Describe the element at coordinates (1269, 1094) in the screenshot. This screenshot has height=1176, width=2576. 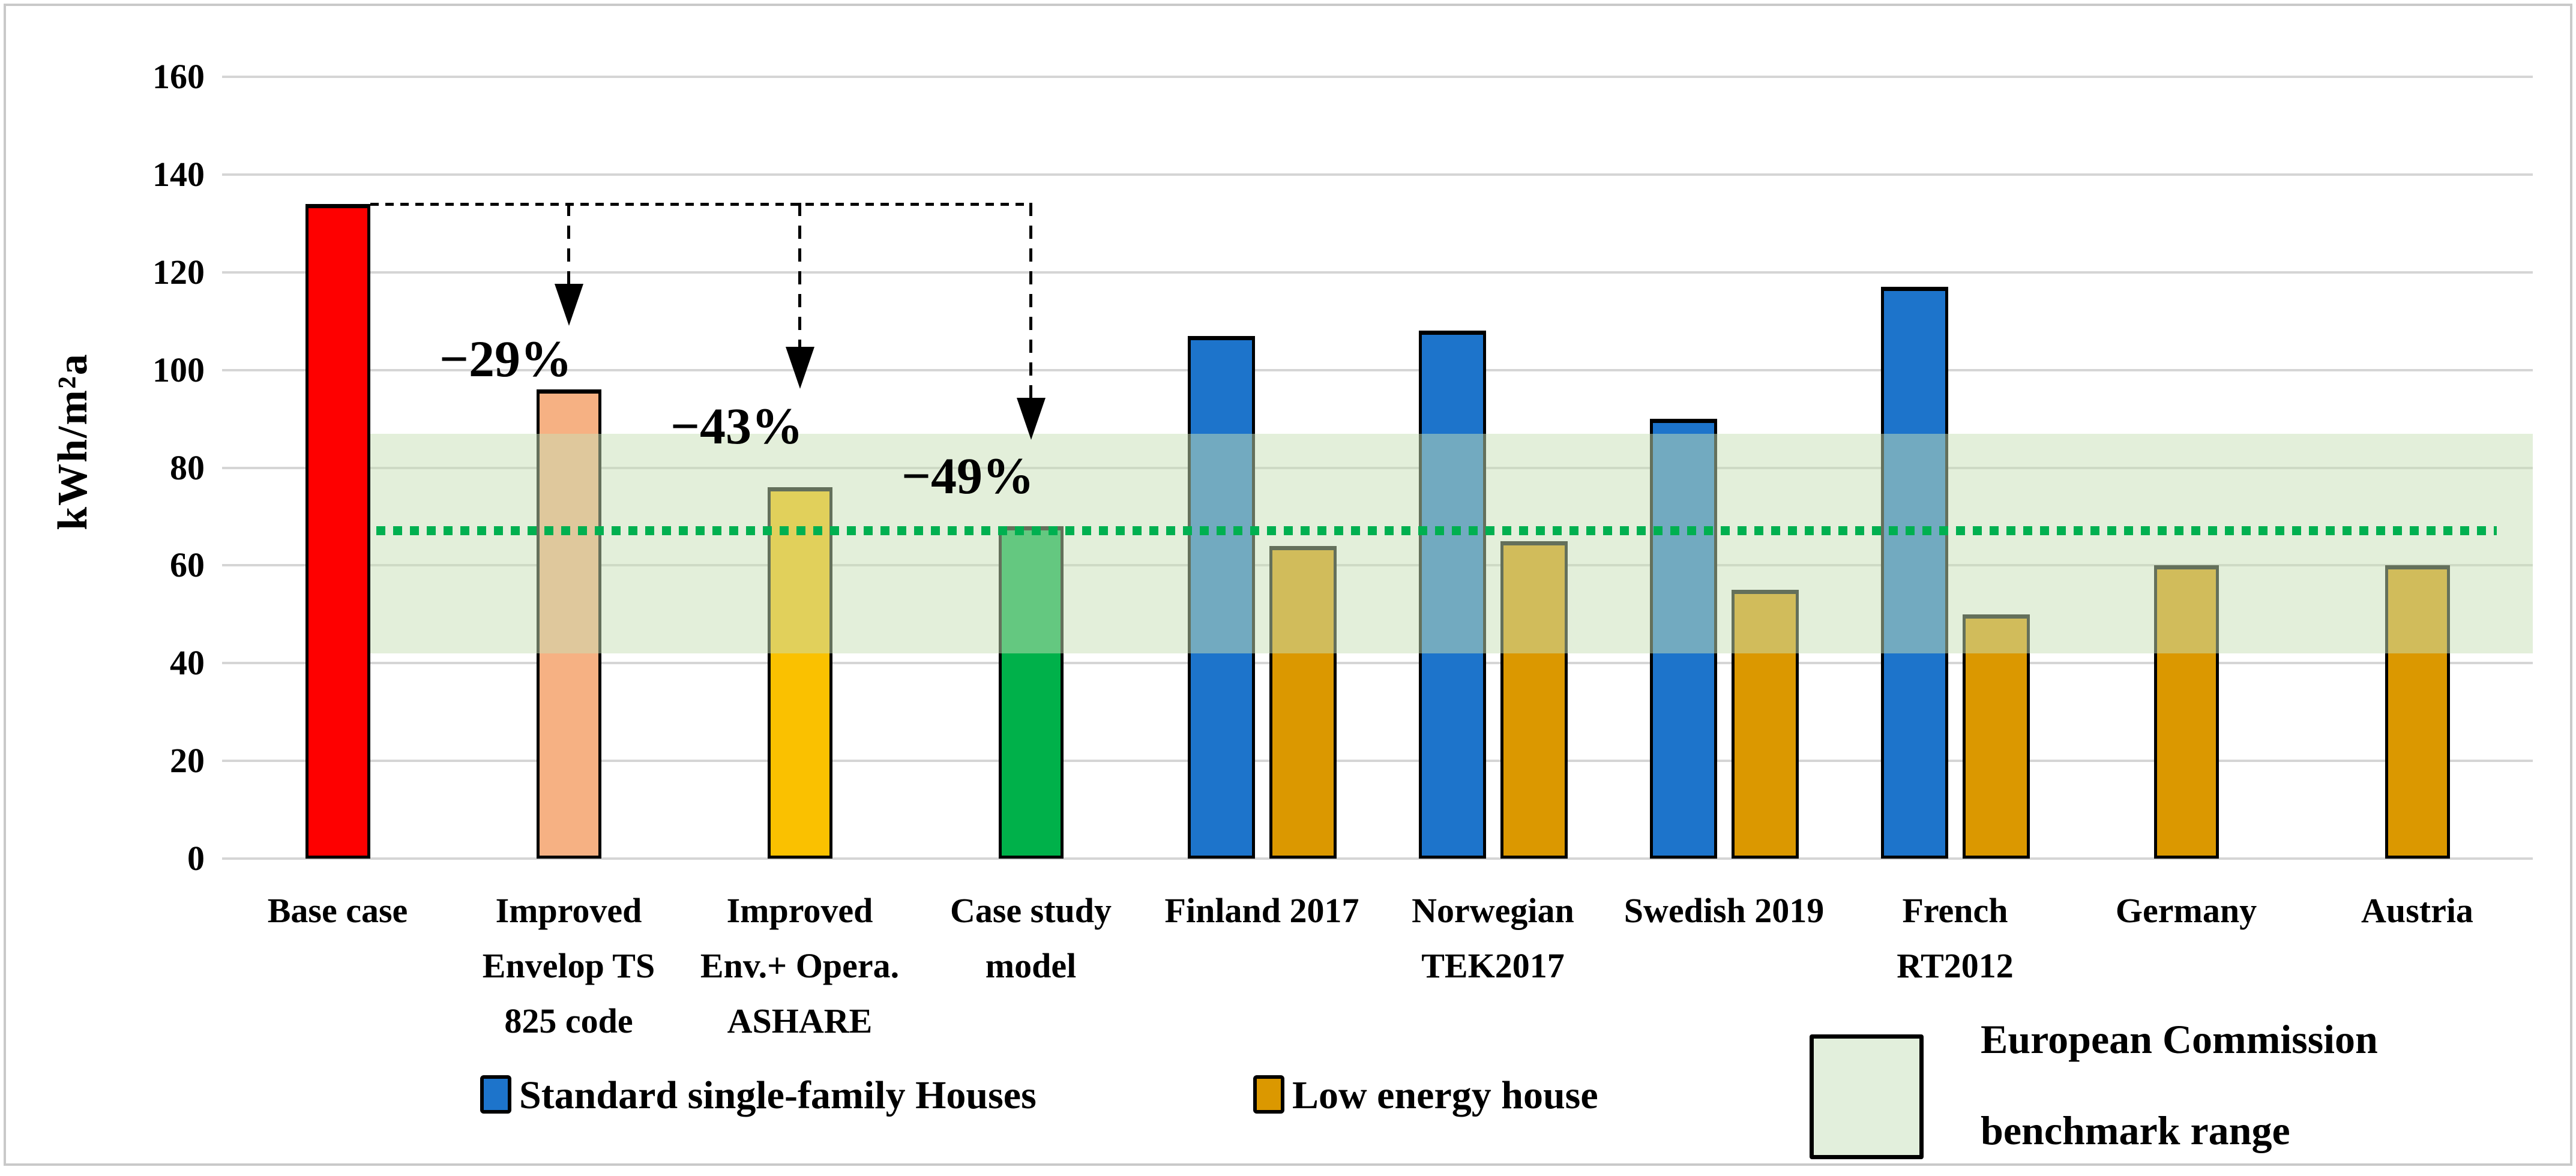
I see `legend-swatch-low-energy` at that location.